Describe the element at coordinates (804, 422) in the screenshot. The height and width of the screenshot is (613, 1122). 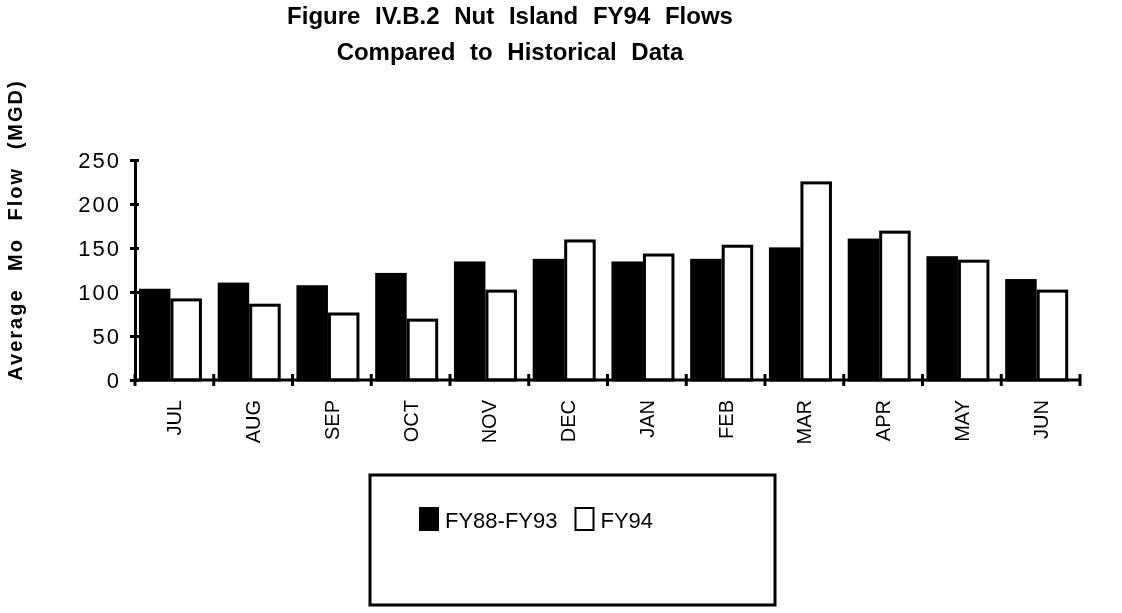
I see `x-tick-label: MAR` at that location.